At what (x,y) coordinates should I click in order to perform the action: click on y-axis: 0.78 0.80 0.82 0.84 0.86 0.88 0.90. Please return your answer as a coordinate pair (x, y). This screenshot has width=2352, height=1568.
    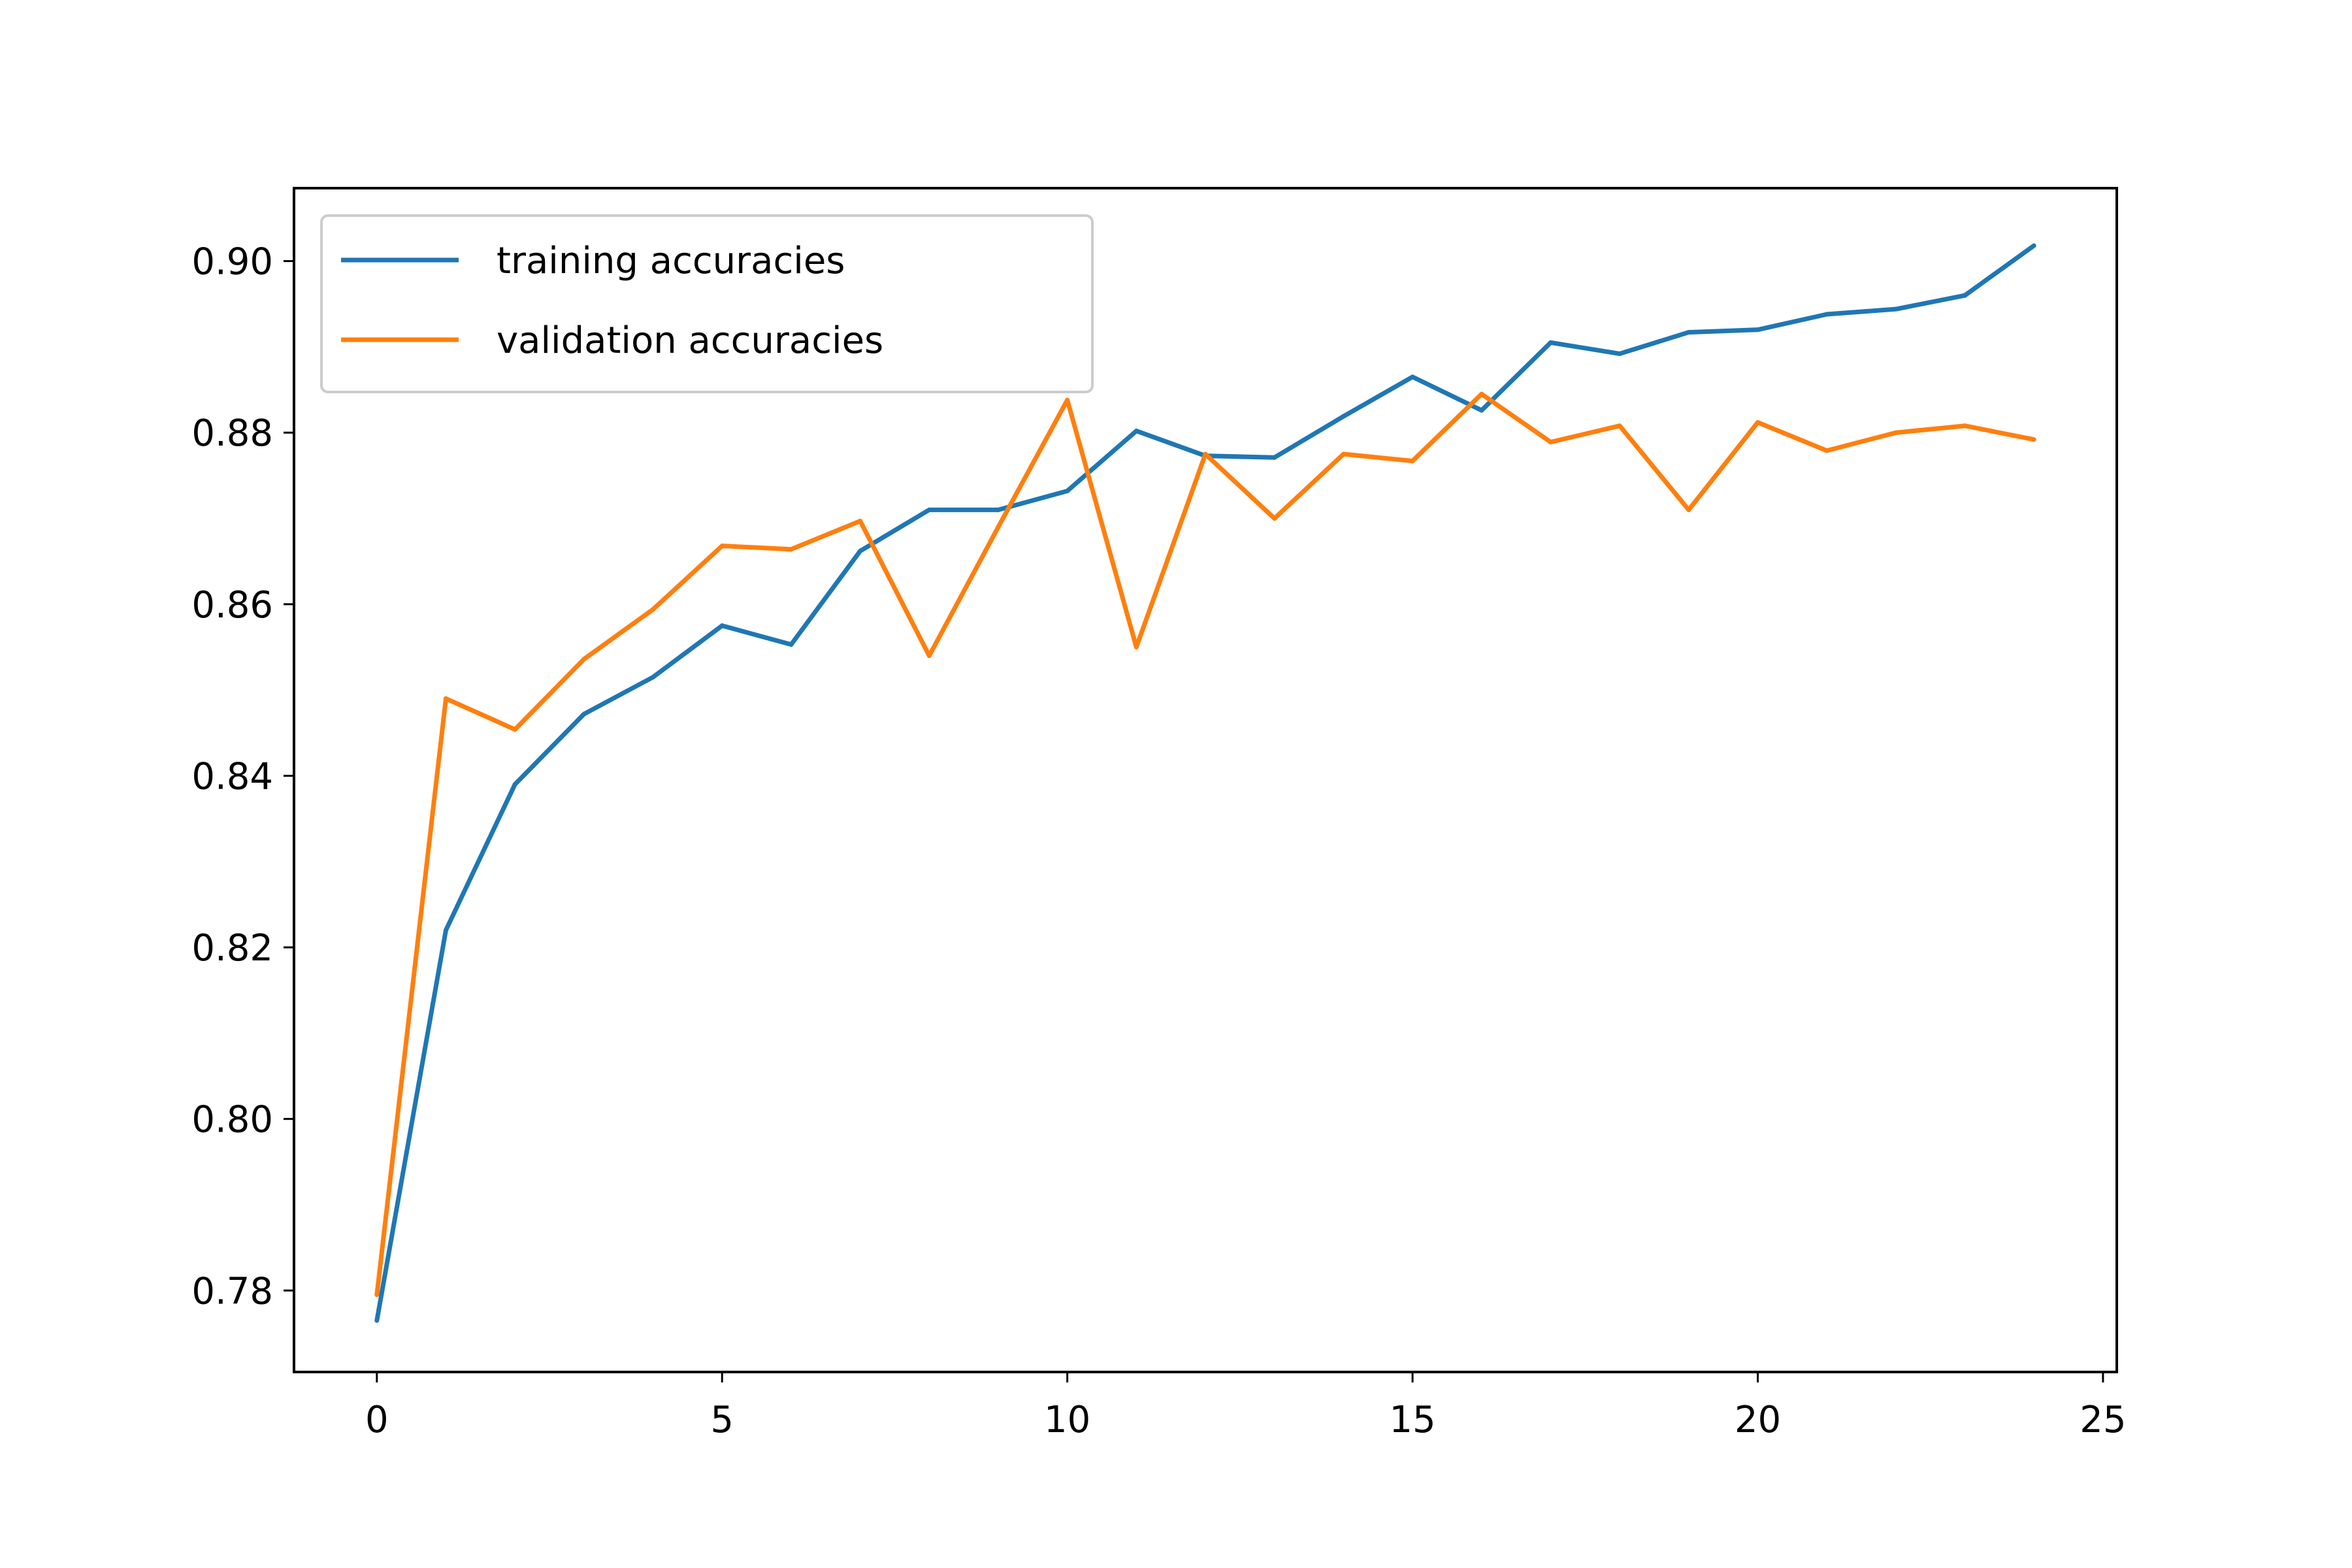
    Looking at the image, I should click on (242, 777).